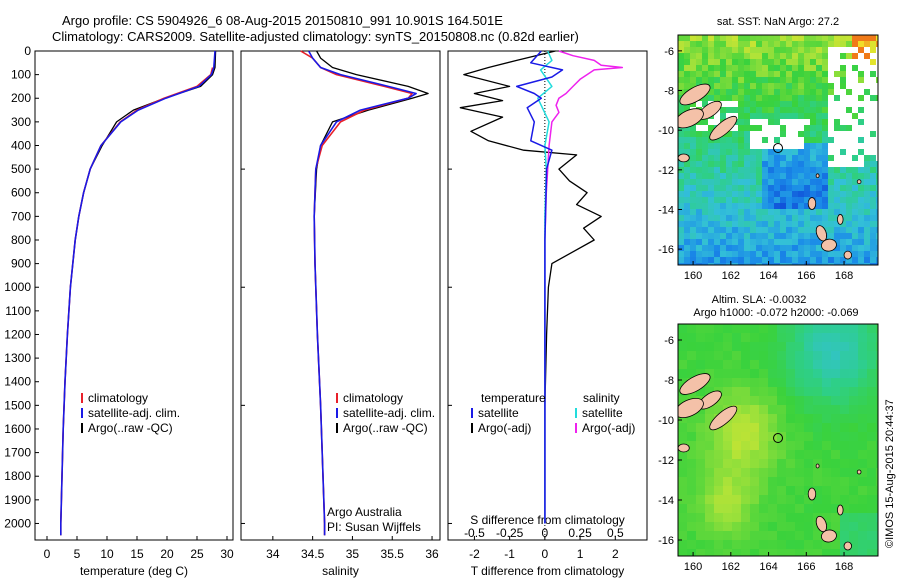 The height and width of the screenshot is (580, 900). What do you see at coordinates (778, 440) in the screenshot?
I see `map-frame` at bounding box center [778, 440].